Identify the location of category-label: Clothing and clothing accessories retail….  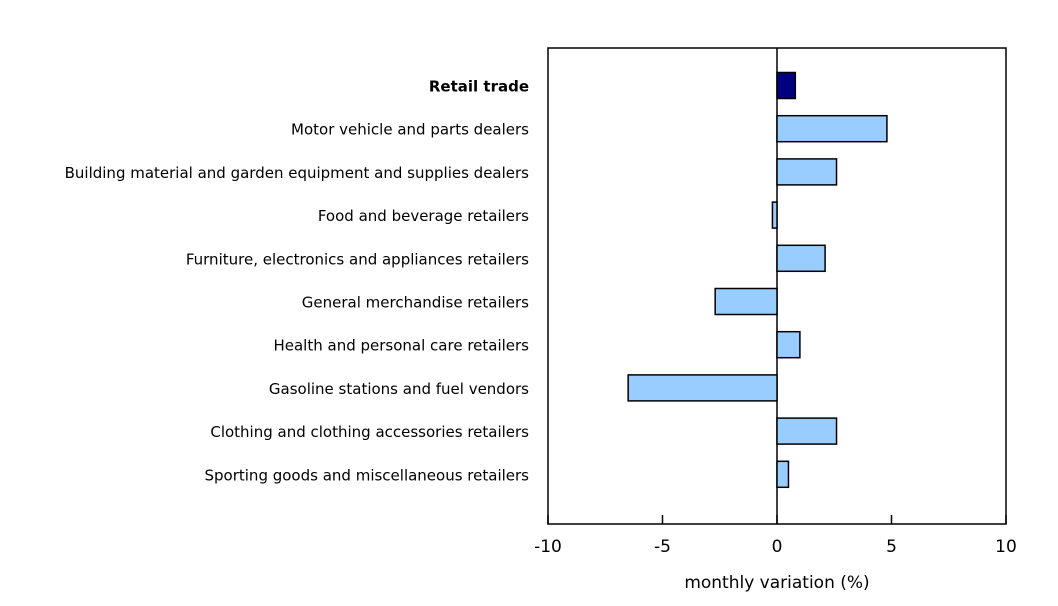
(369, 432).